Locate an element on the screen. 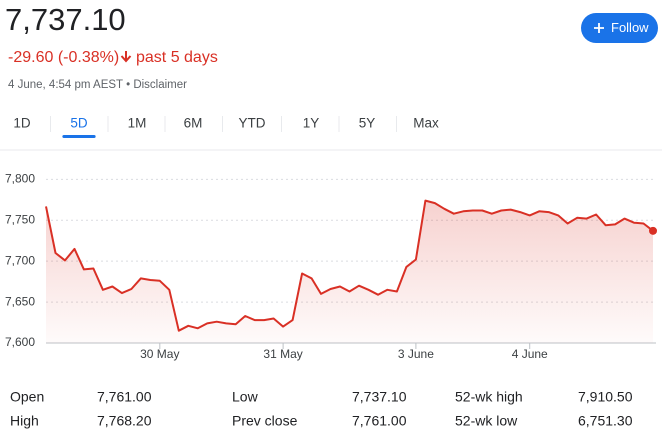 The height and width of the screenshot is (435, 662). y-tick-label: 7,600 is located at coordinates (20, 342).